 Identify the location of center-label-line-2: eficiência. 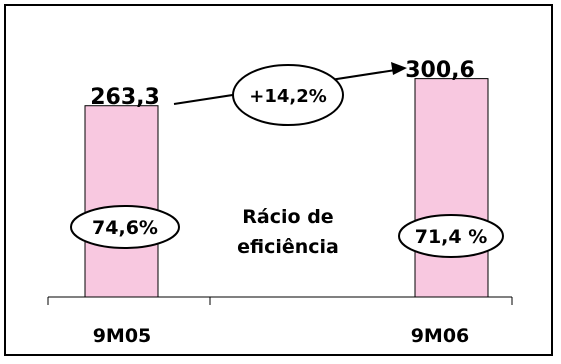
(288, 247).